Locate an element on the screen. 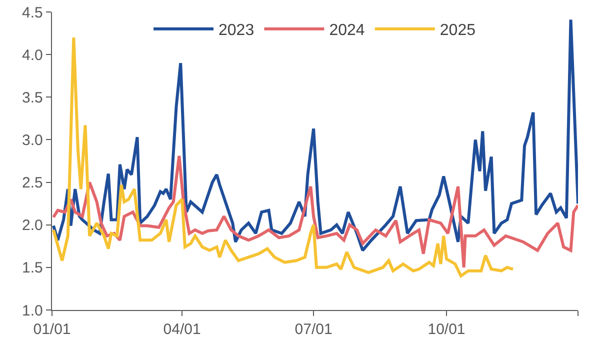  legend-label: 2025 is located at coordinates (458, 31).